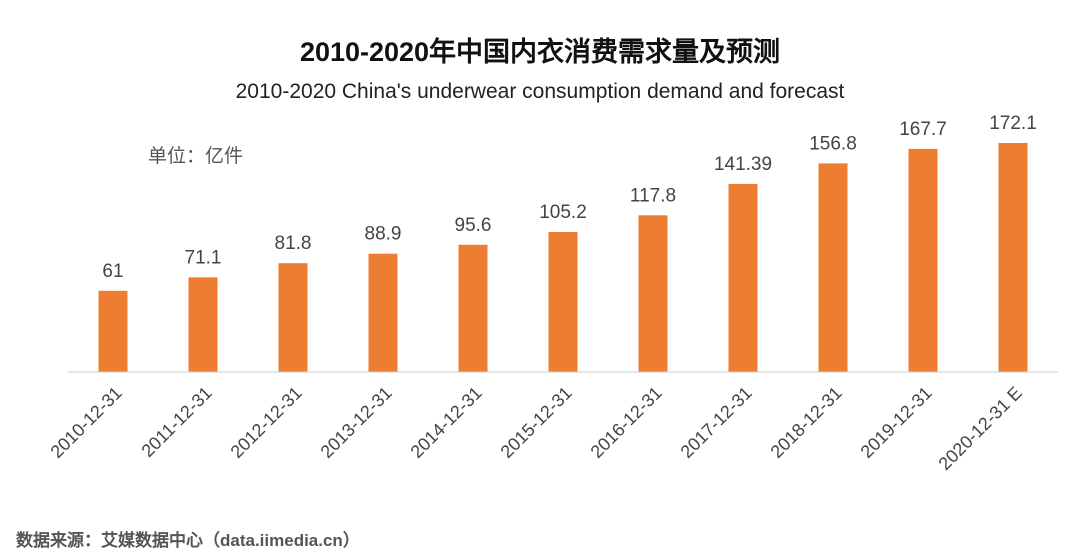 This screenshot has width=1080, height=554. I want to click on x-tick-label-7: 2017-12-31, so click(716, 422).